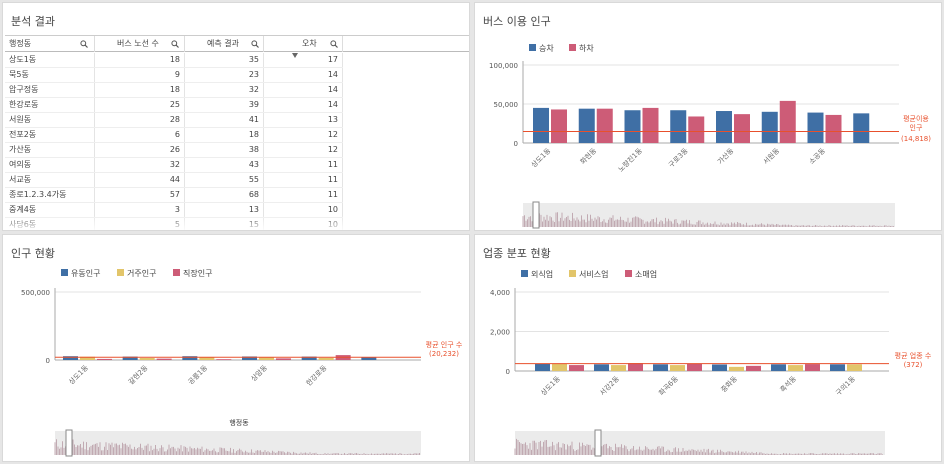 This screenshot has height=464, width=944. What do you see at coordinates (224, 165) in the screenshot?
I see `cell-prediction: 43` at bounding box center [224, 165].